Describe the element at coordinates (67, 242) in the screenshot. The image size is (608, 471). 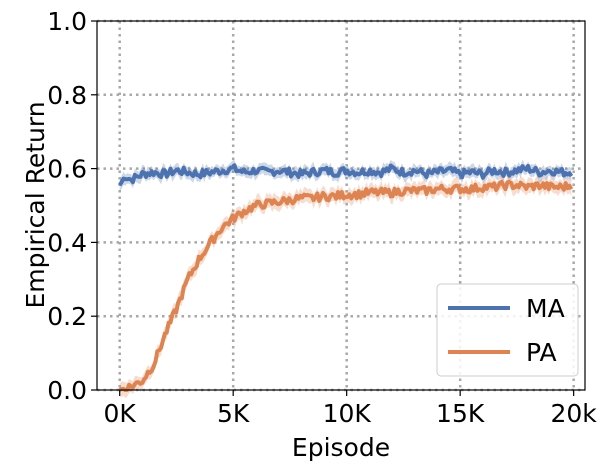
I see `y-tick-label: 0.4` at that location.